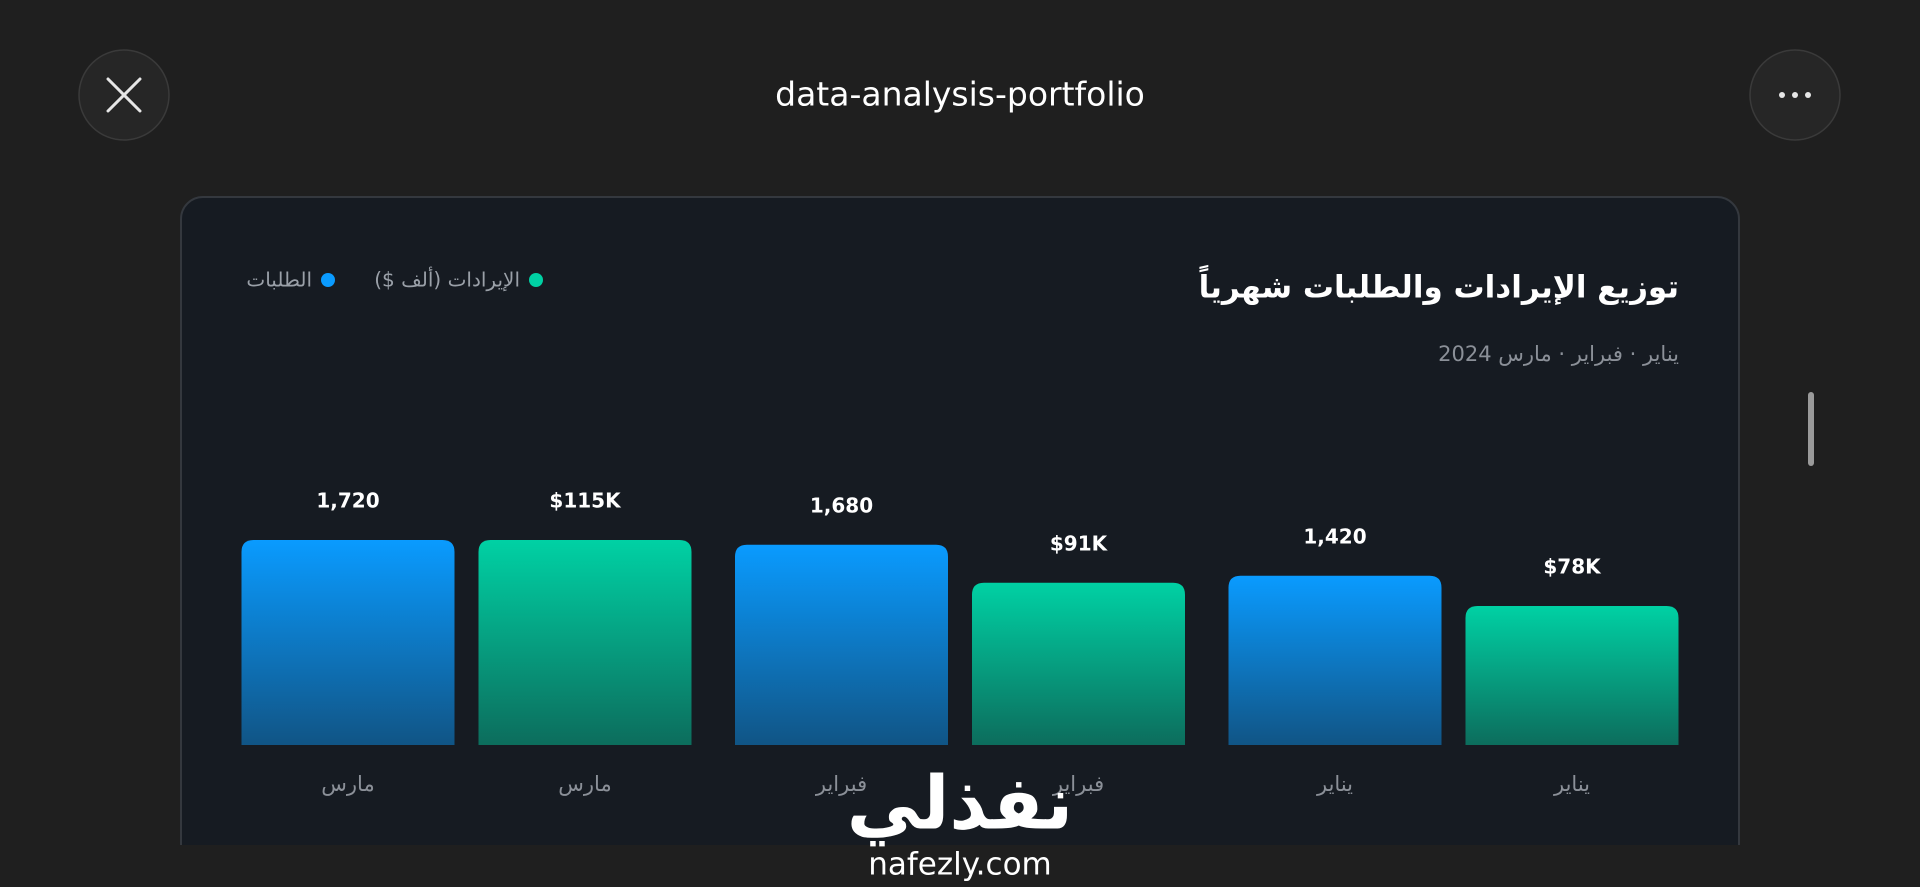  What do you see at coordinates (1811, 429) in the screenshot?
I see `scrollbar` at bounding box center [1811, 429].